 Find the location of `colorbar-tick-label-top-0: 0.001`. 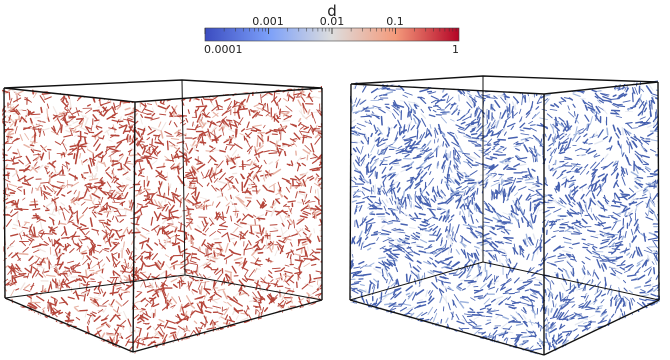

colorbar-tick-label-top-0: 0.001 is located at coordinates (268, 21).